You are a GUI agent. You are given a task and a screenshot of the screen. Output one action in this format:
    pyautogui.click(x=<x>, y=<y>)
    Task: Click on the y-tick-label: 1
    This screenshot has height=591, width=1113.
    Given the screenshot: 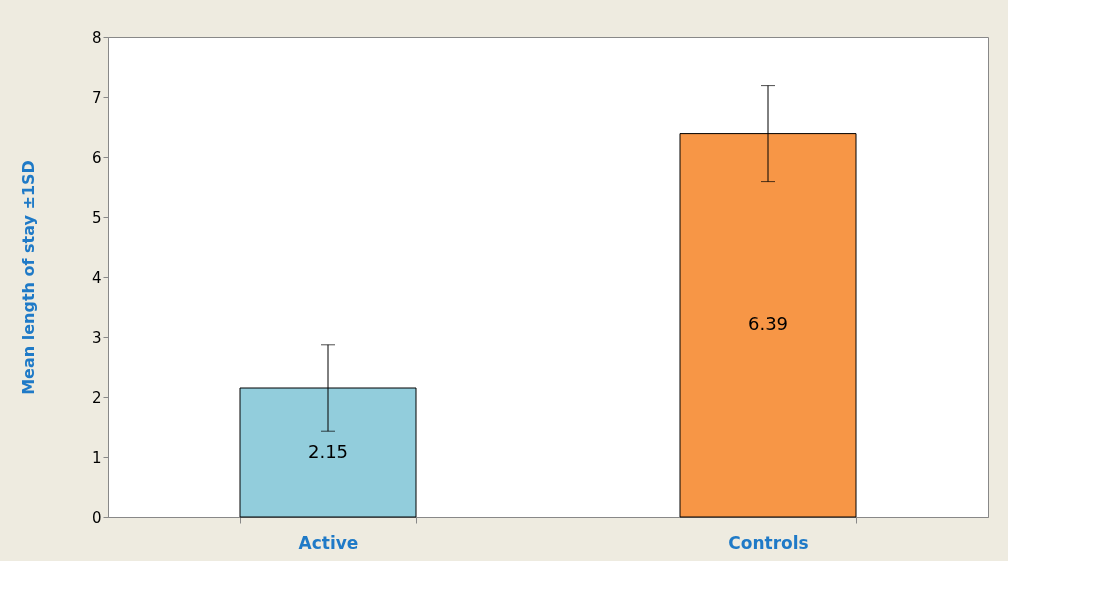 What is the action you would take?
    pyautogui.click(x=96, y=457)
    